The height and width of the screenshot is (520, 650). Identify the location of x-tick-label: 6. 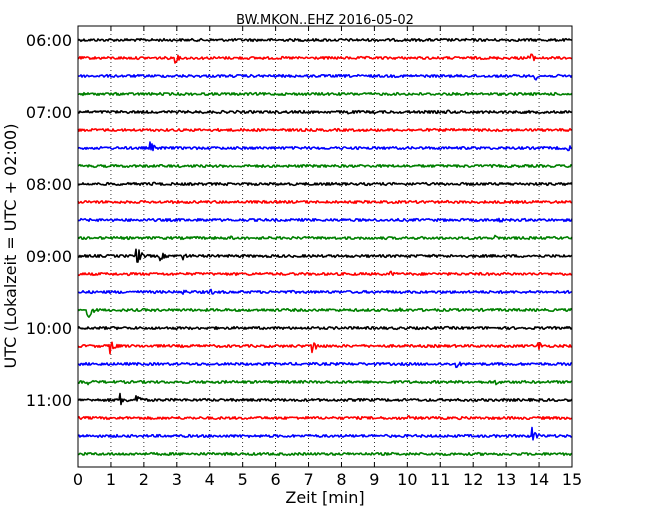
(276, 479).